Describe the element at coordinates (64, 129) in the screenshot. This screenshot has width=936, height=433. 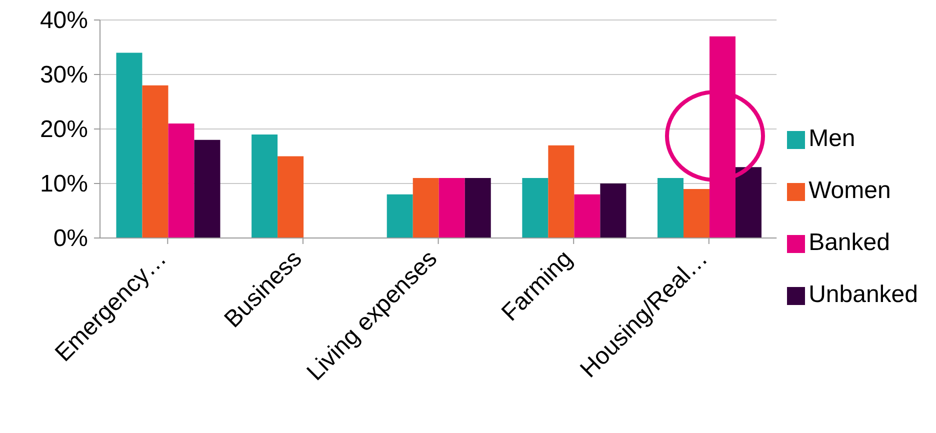
I see `y-tick-label: 20%` at that location.